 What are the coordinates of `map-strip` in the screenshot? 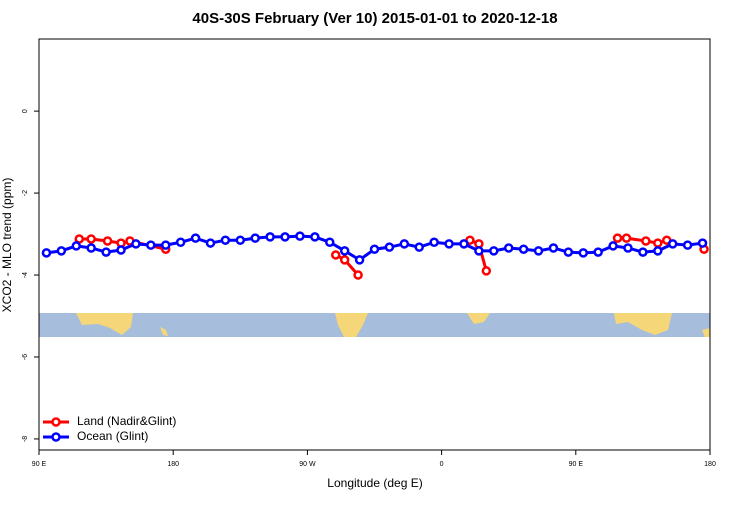 It's located at (374, 325).